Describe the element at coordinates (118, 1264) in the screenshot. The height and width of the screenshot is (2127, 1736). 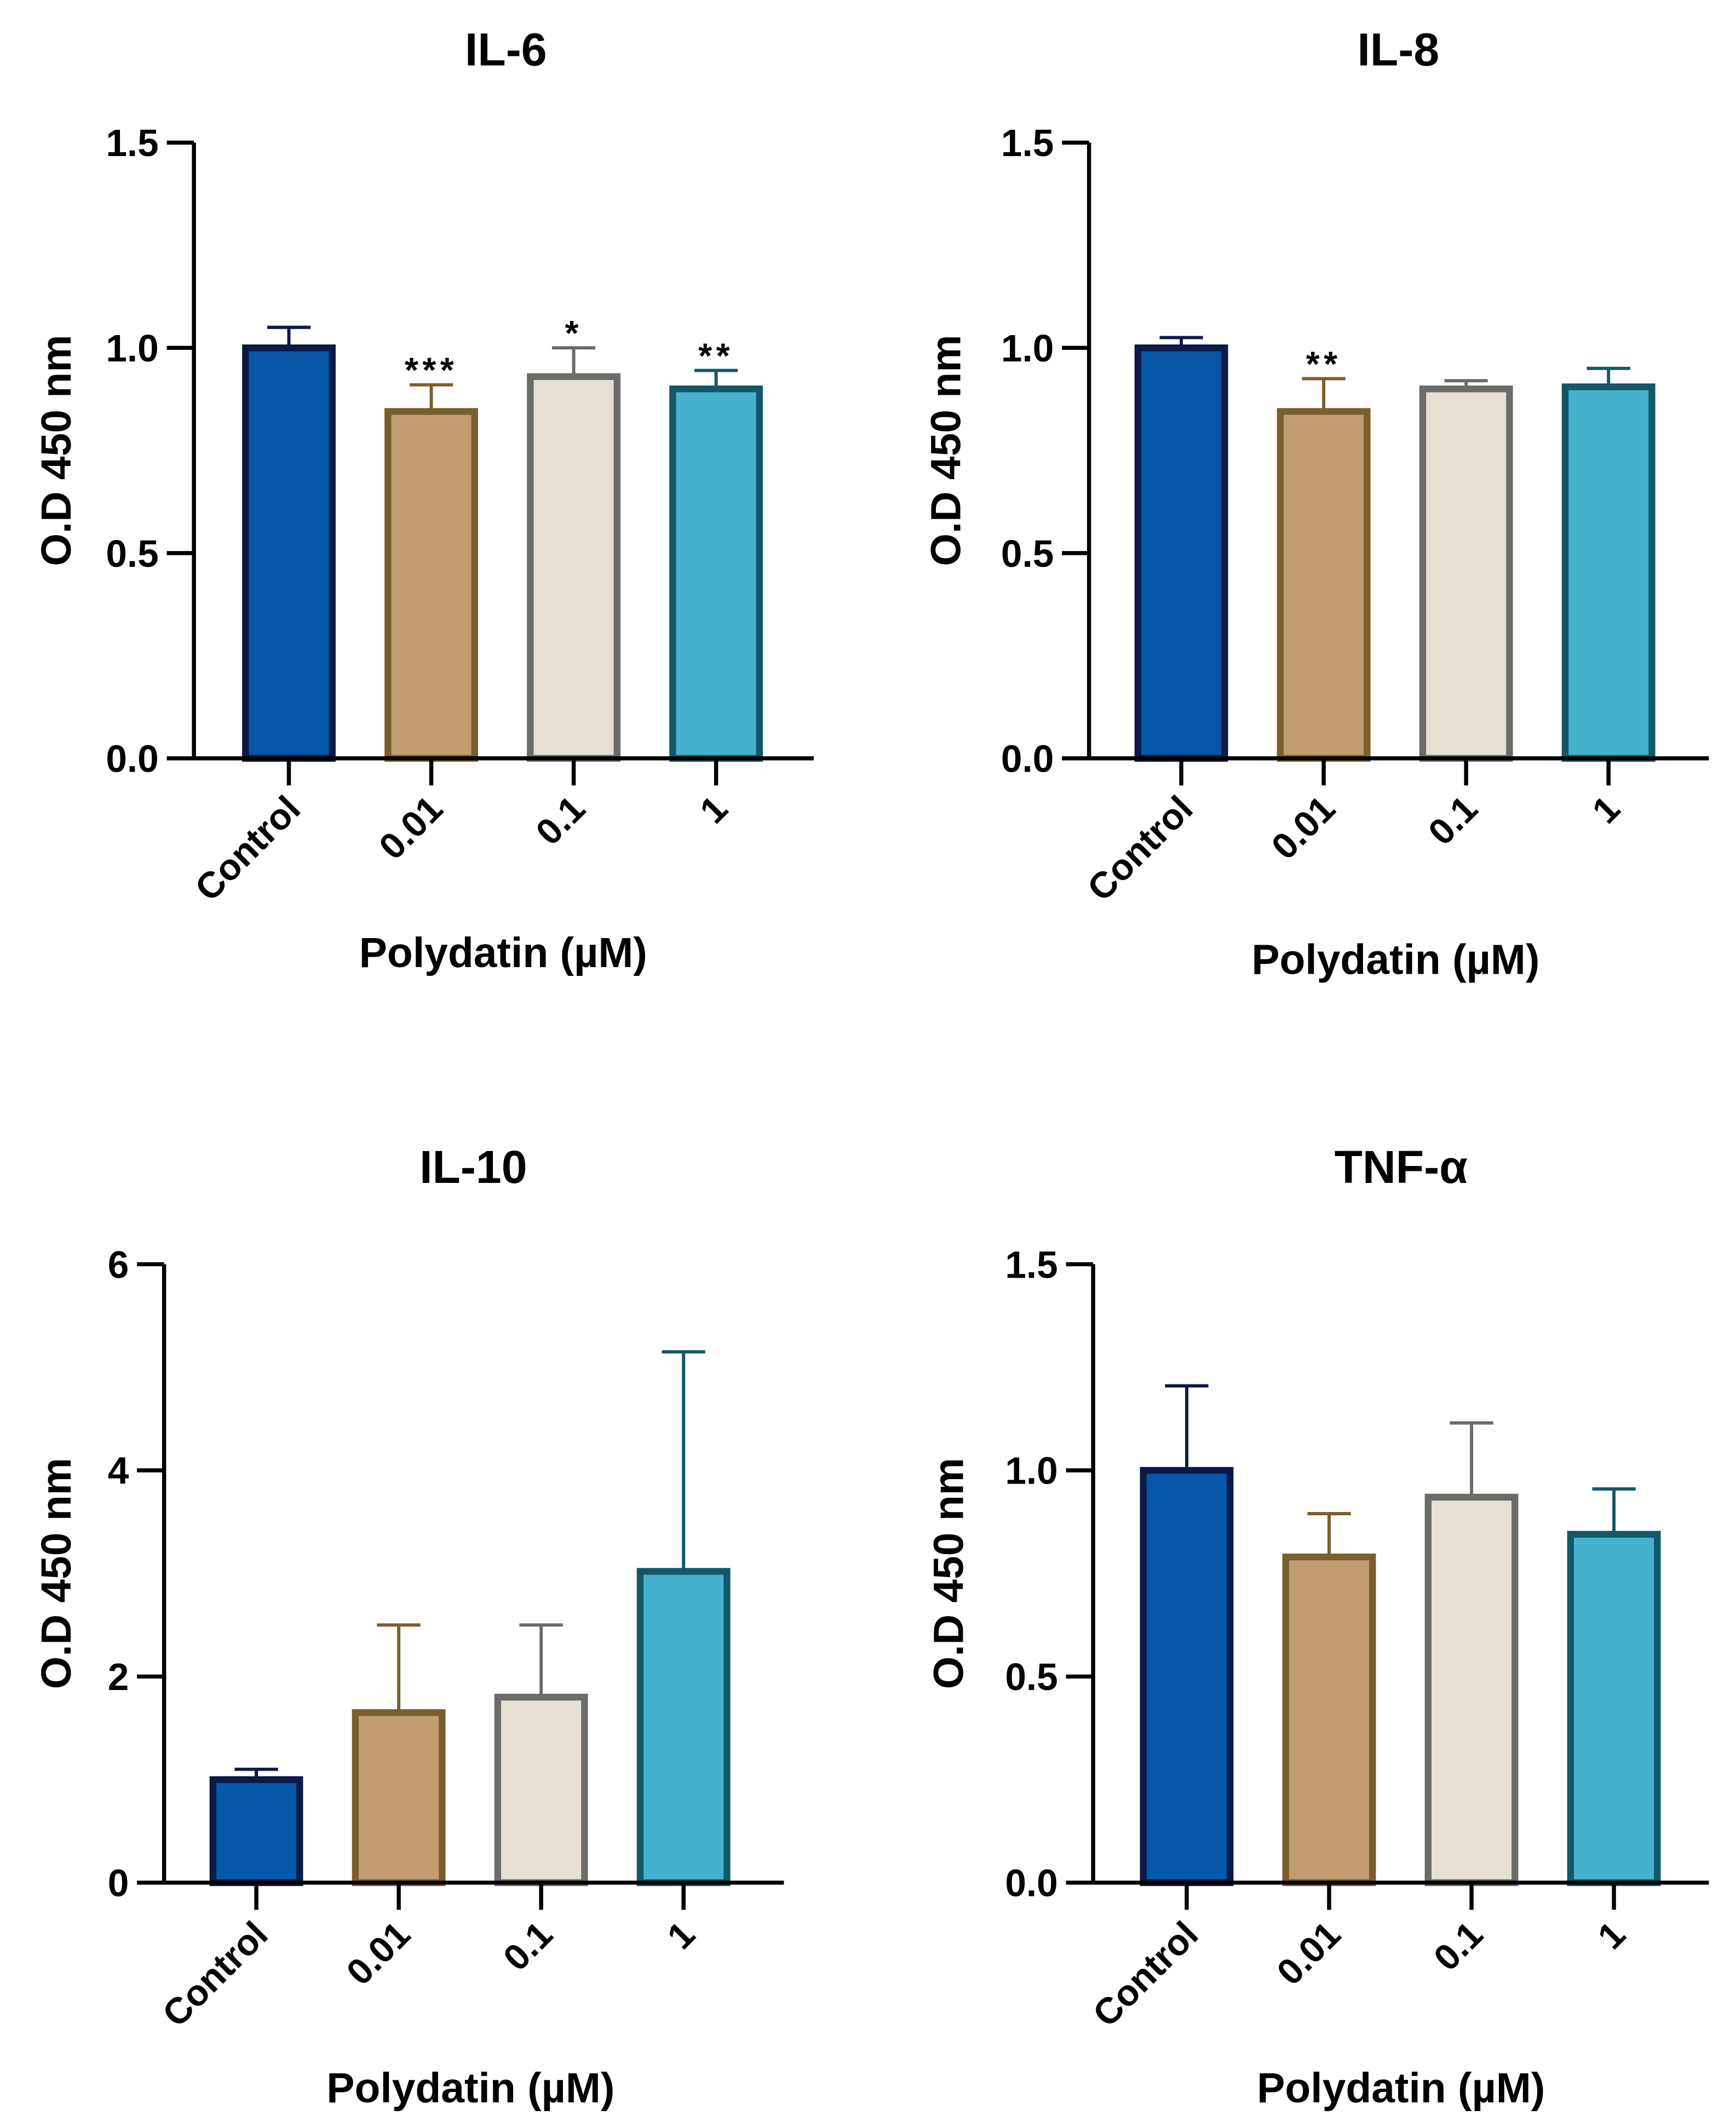
I see `y-tick-label: 6` at that location.